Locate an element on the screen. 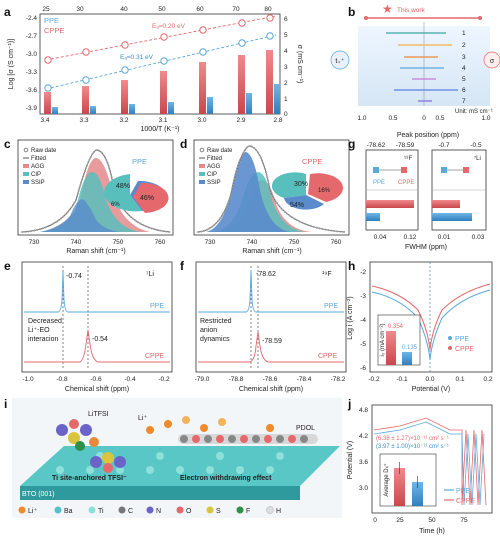 This screenshot has width=500, height=539. ssip-peak is located at coordinates (80, 215).